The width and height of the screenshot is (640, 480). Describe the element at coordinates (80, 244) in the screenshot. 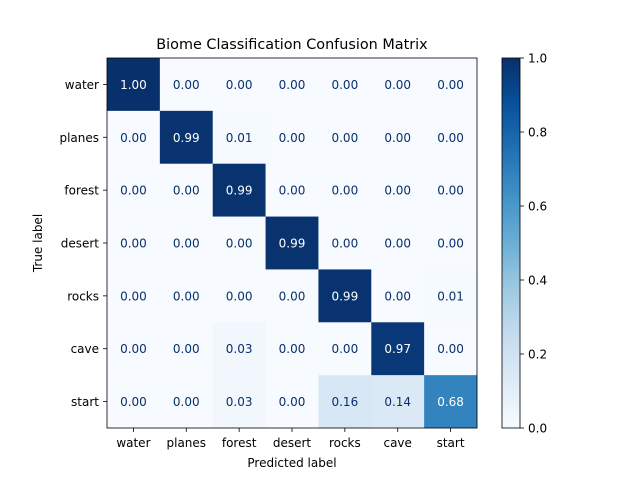

I see `y-tick-label: desert` at that location.